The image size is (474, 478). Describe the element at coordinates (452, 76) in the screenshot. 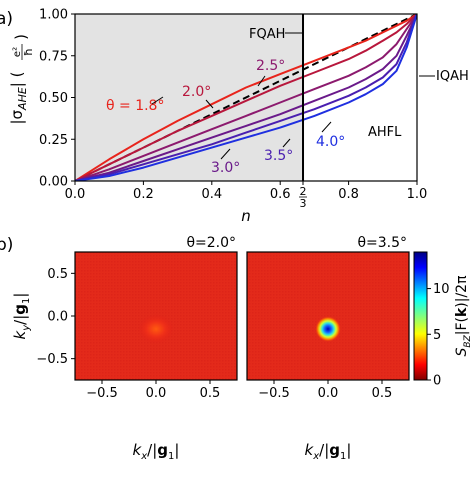

I see `iqah-label: IQAH` at that location.